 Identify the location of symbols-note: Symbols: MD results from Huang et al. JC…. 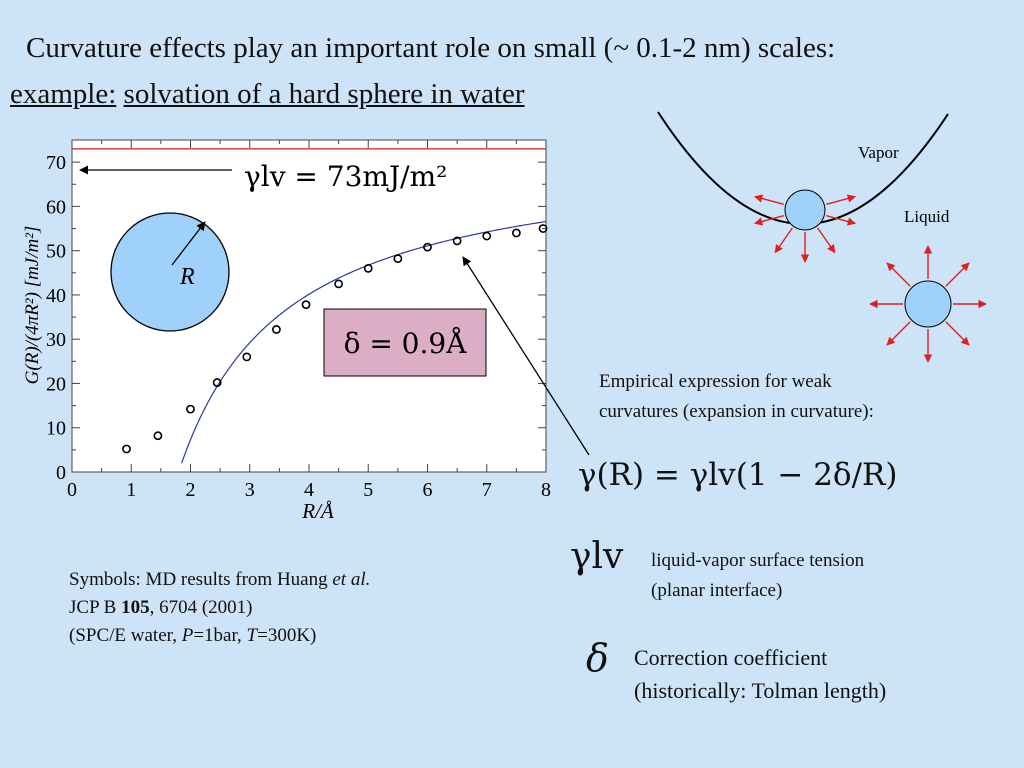
(219, 608).